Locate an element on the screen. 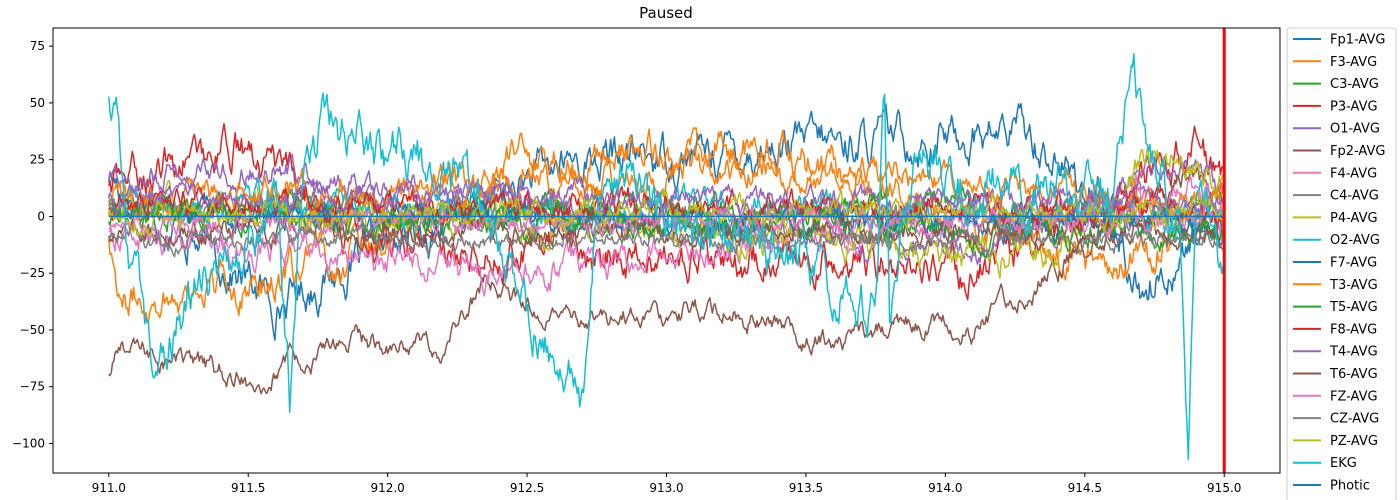 The width and height of the screenshot is (1400, 500). series-line-t4-avg is located at coordinates (666, 197).